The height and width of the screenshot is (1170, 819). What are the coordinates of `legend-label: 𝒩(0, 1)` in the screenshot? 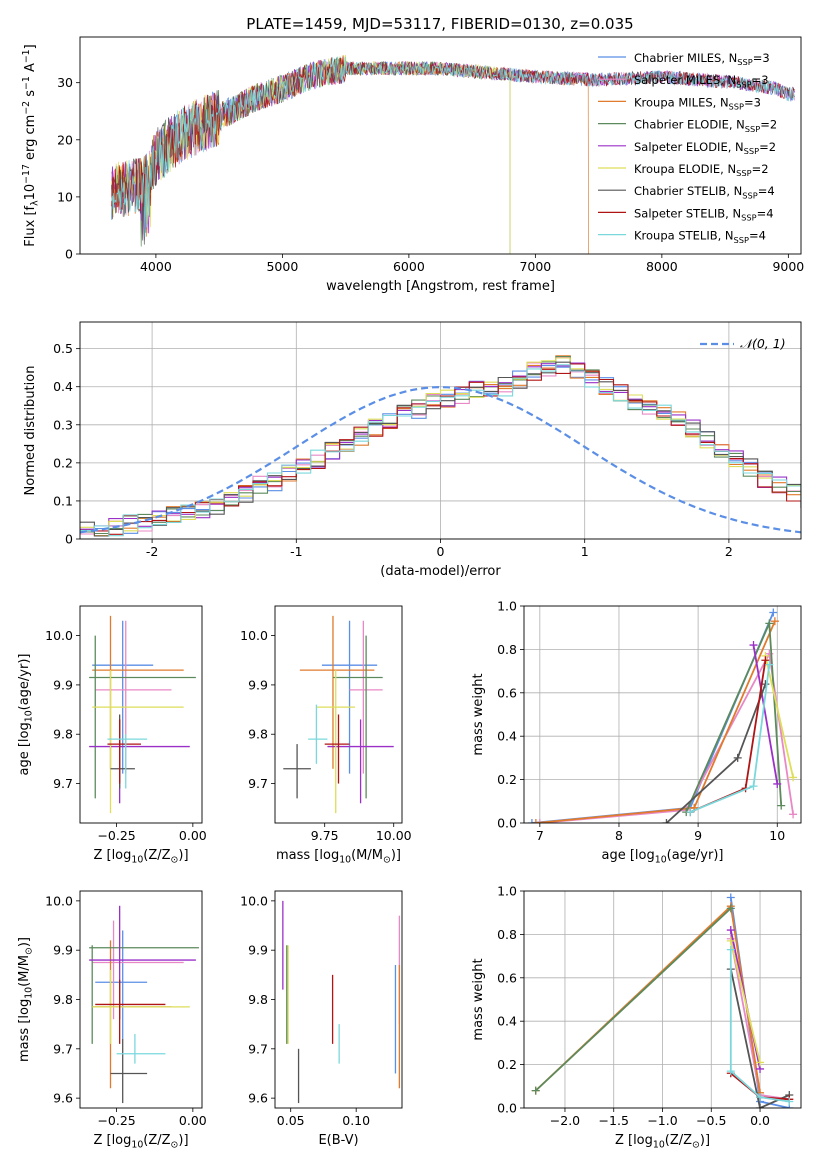 It's located at (763, 343).